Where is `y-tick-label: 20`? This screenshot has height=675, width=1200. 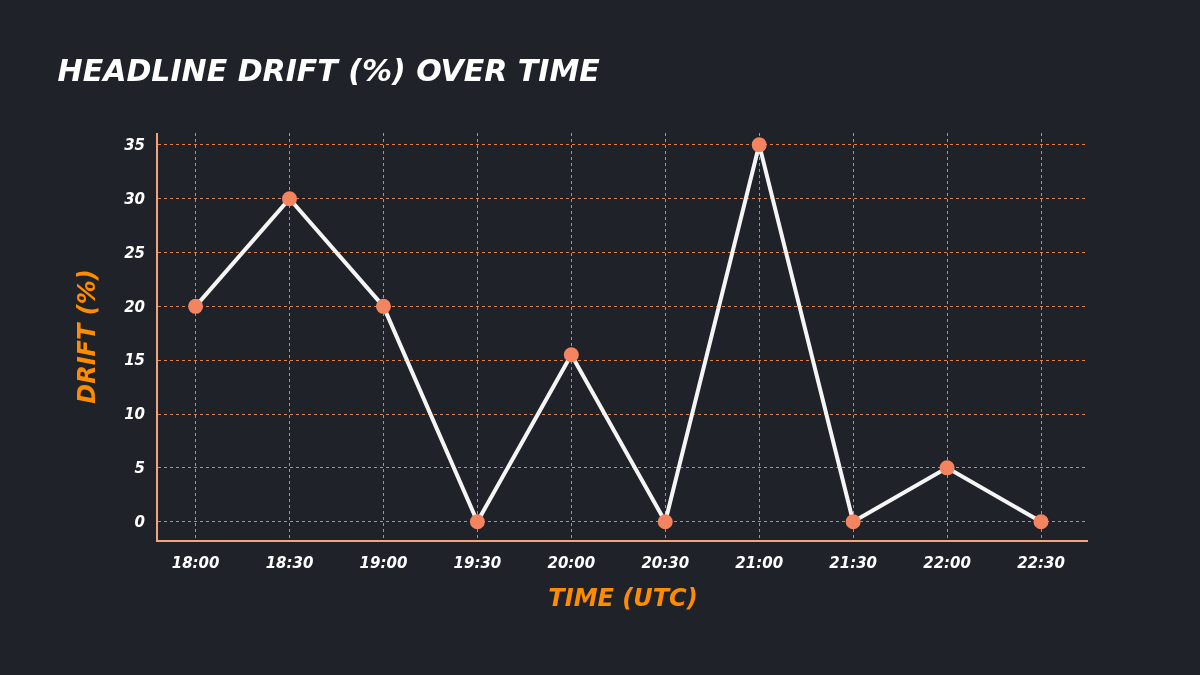
y-tick-label: 20 is located at coordinates (134, 306).